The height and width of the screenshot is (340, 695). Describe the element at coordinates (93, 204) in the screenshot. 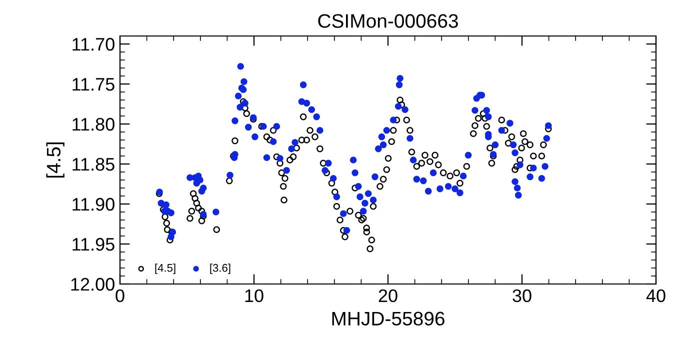

I see `y-tick-label: 11.90` at that location.